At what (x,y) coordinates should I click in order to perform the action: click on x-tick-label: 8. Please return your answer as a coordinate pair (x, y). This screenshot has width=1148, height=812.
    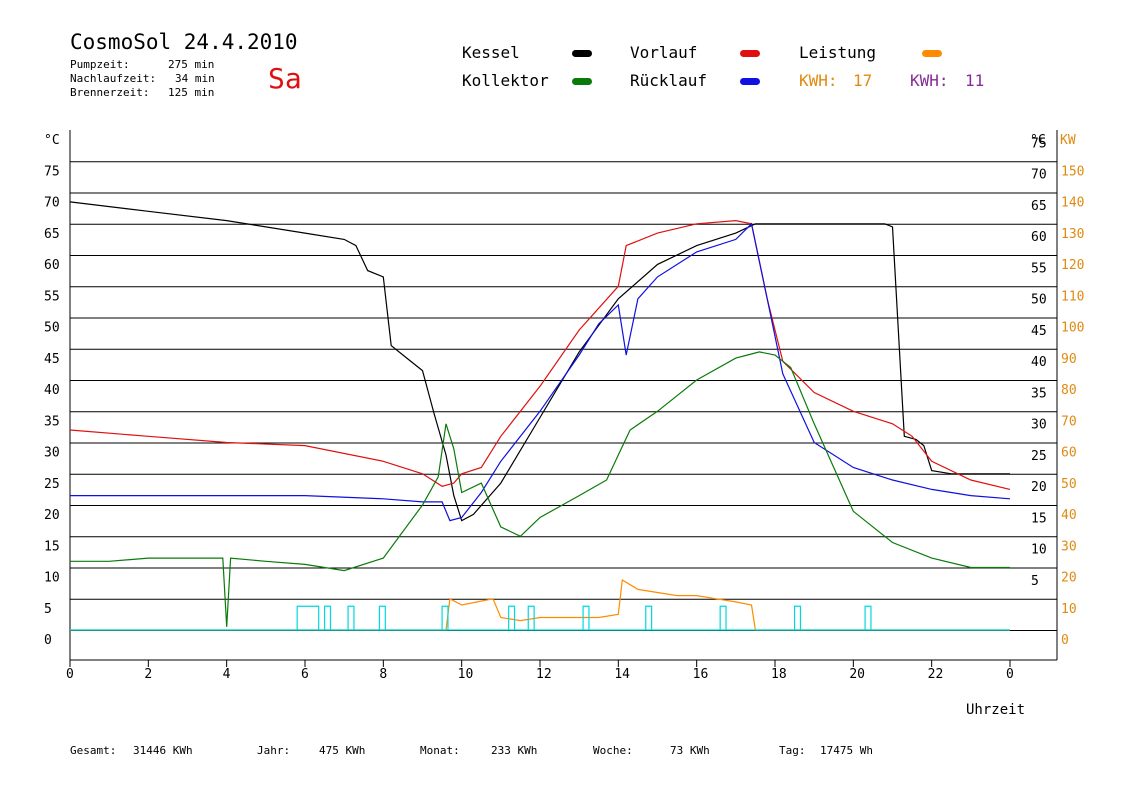
    Looking at the image, I should click on (383, 674).